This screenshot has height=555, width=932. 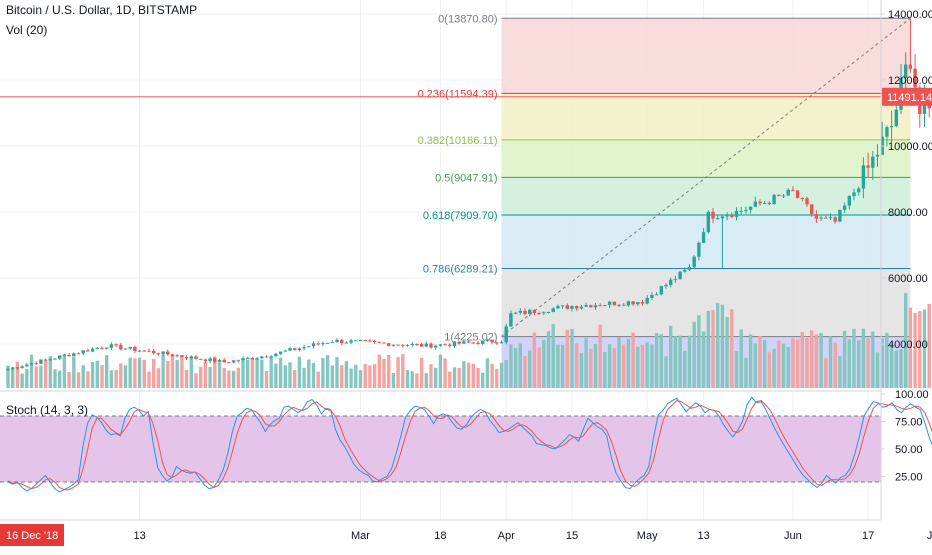 I want to click on symbol-title: Bitcoin / U.S. Dollar, 1D, BITSTAMP, so click(x=102, y=10).